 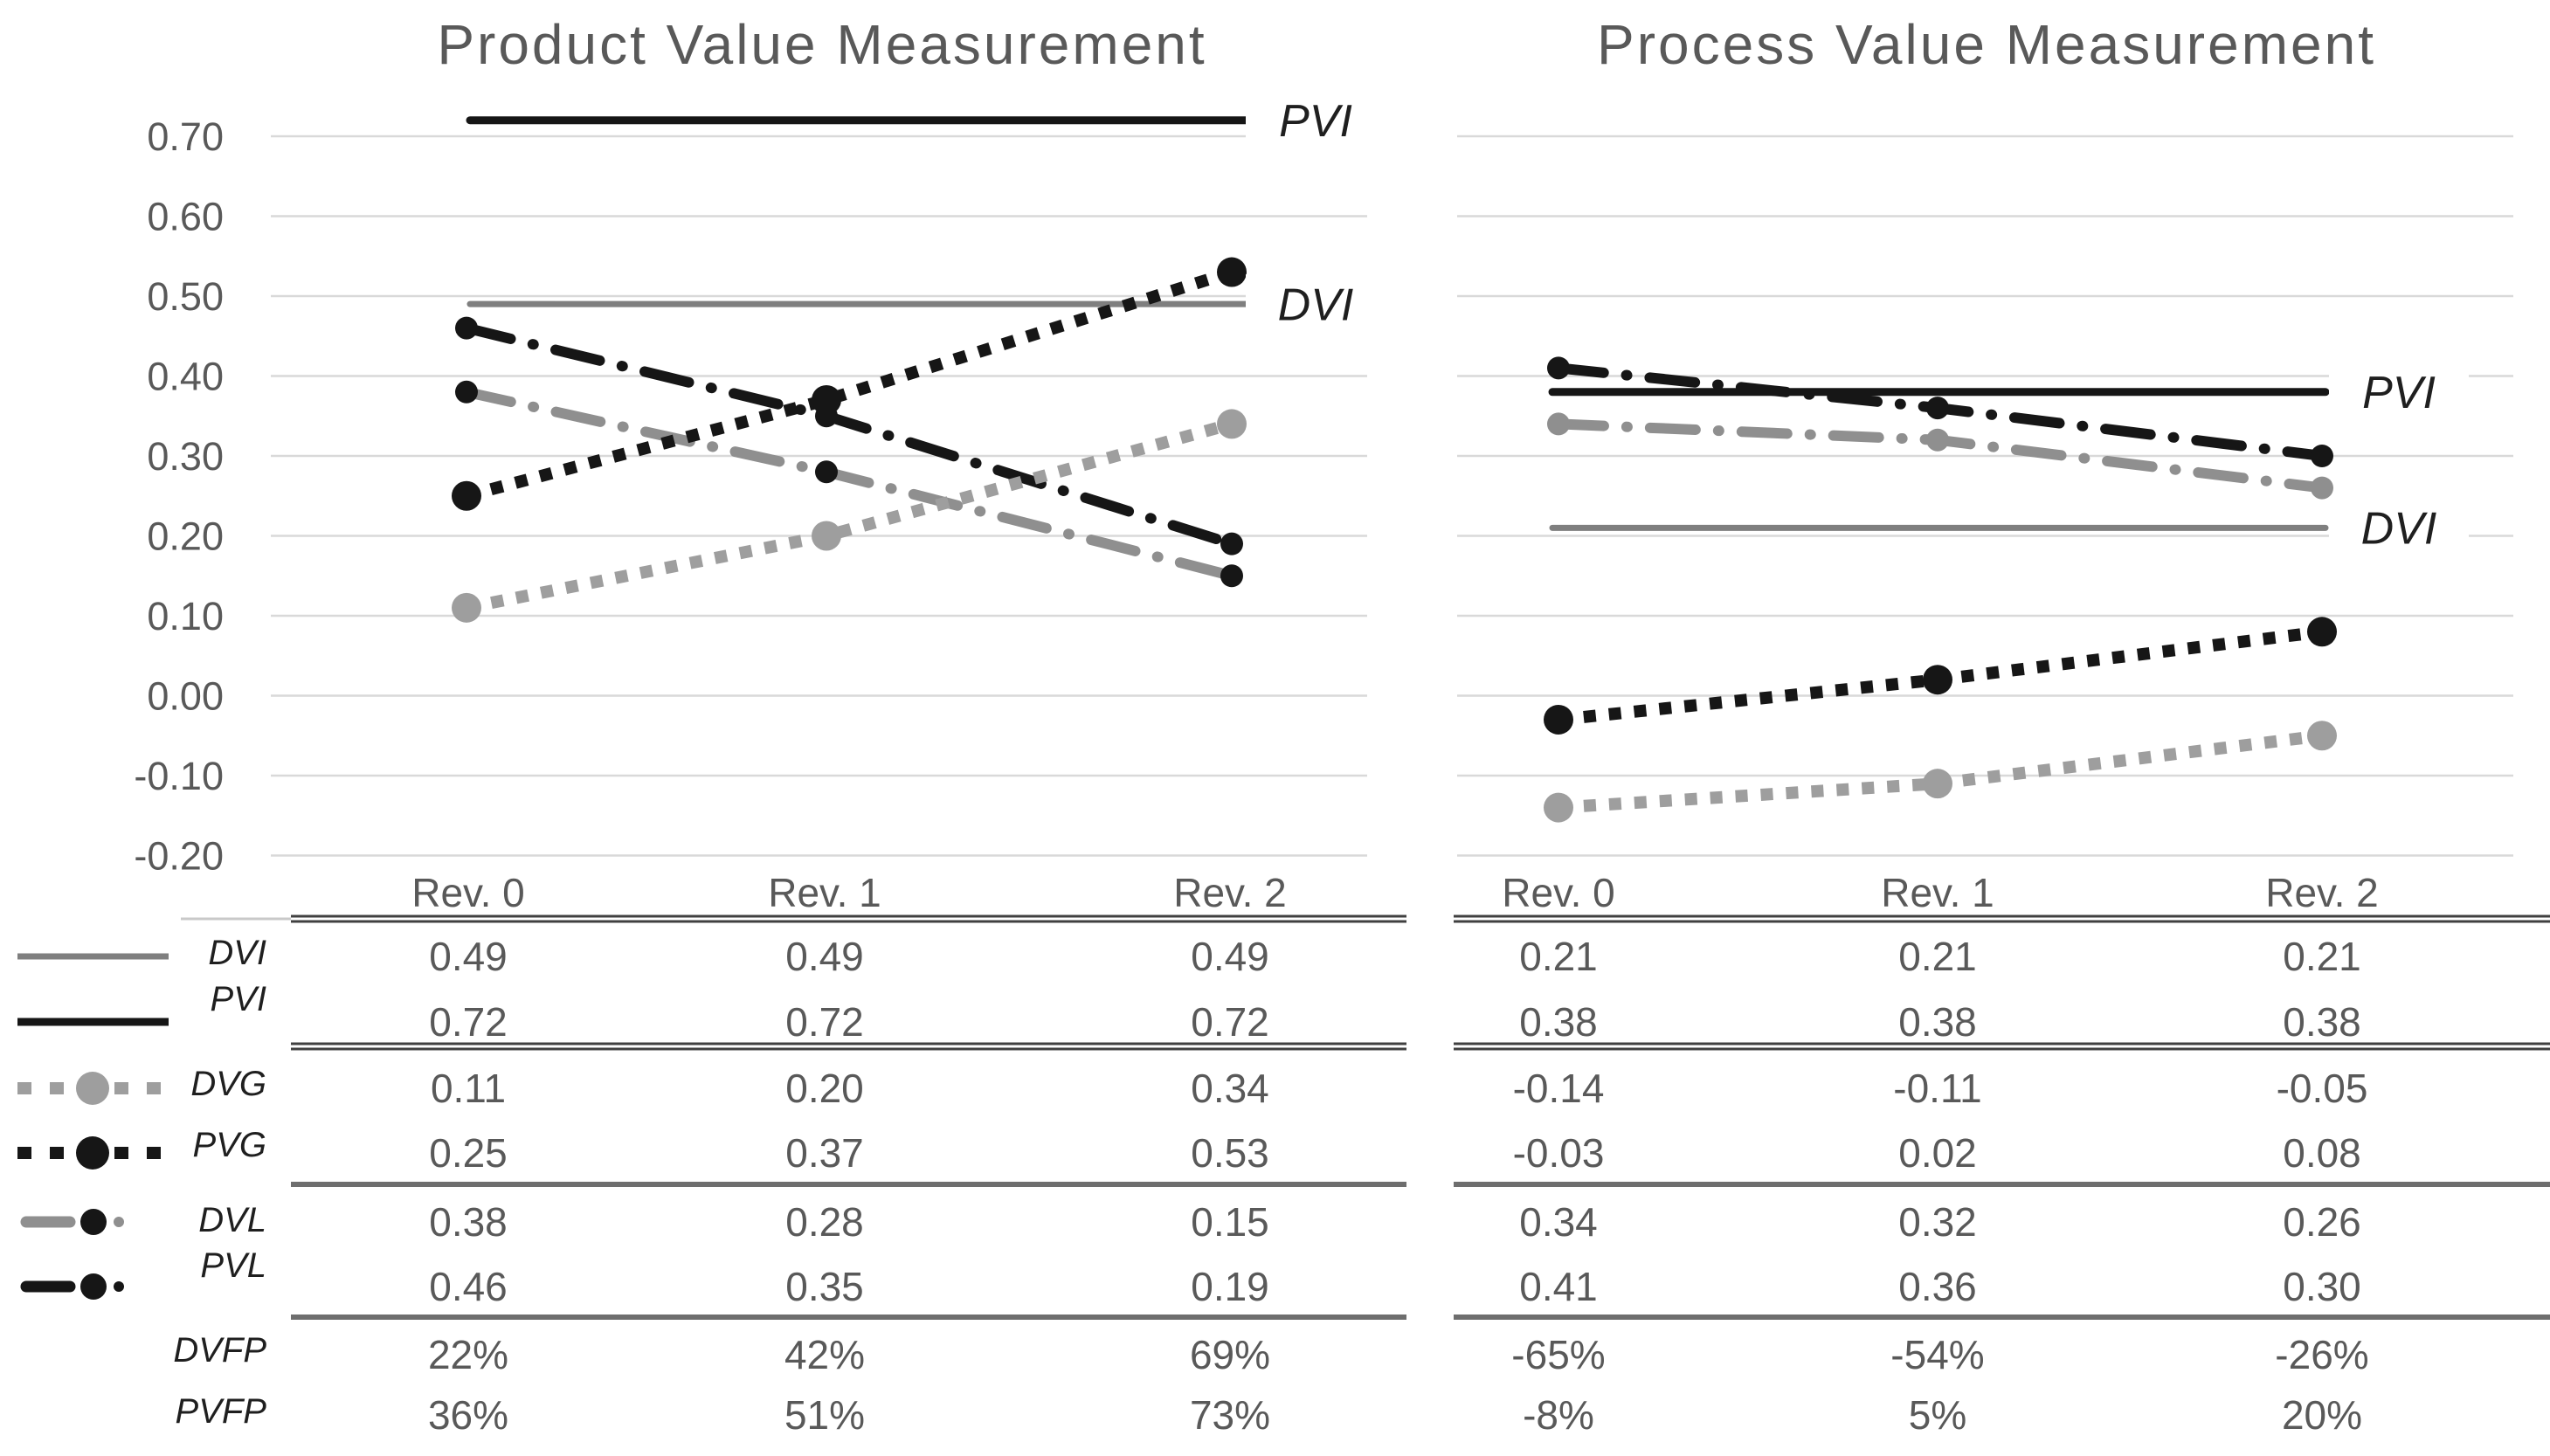 I want to click on legend-swatch-pvg-marker, so click(x=92, y=1153).